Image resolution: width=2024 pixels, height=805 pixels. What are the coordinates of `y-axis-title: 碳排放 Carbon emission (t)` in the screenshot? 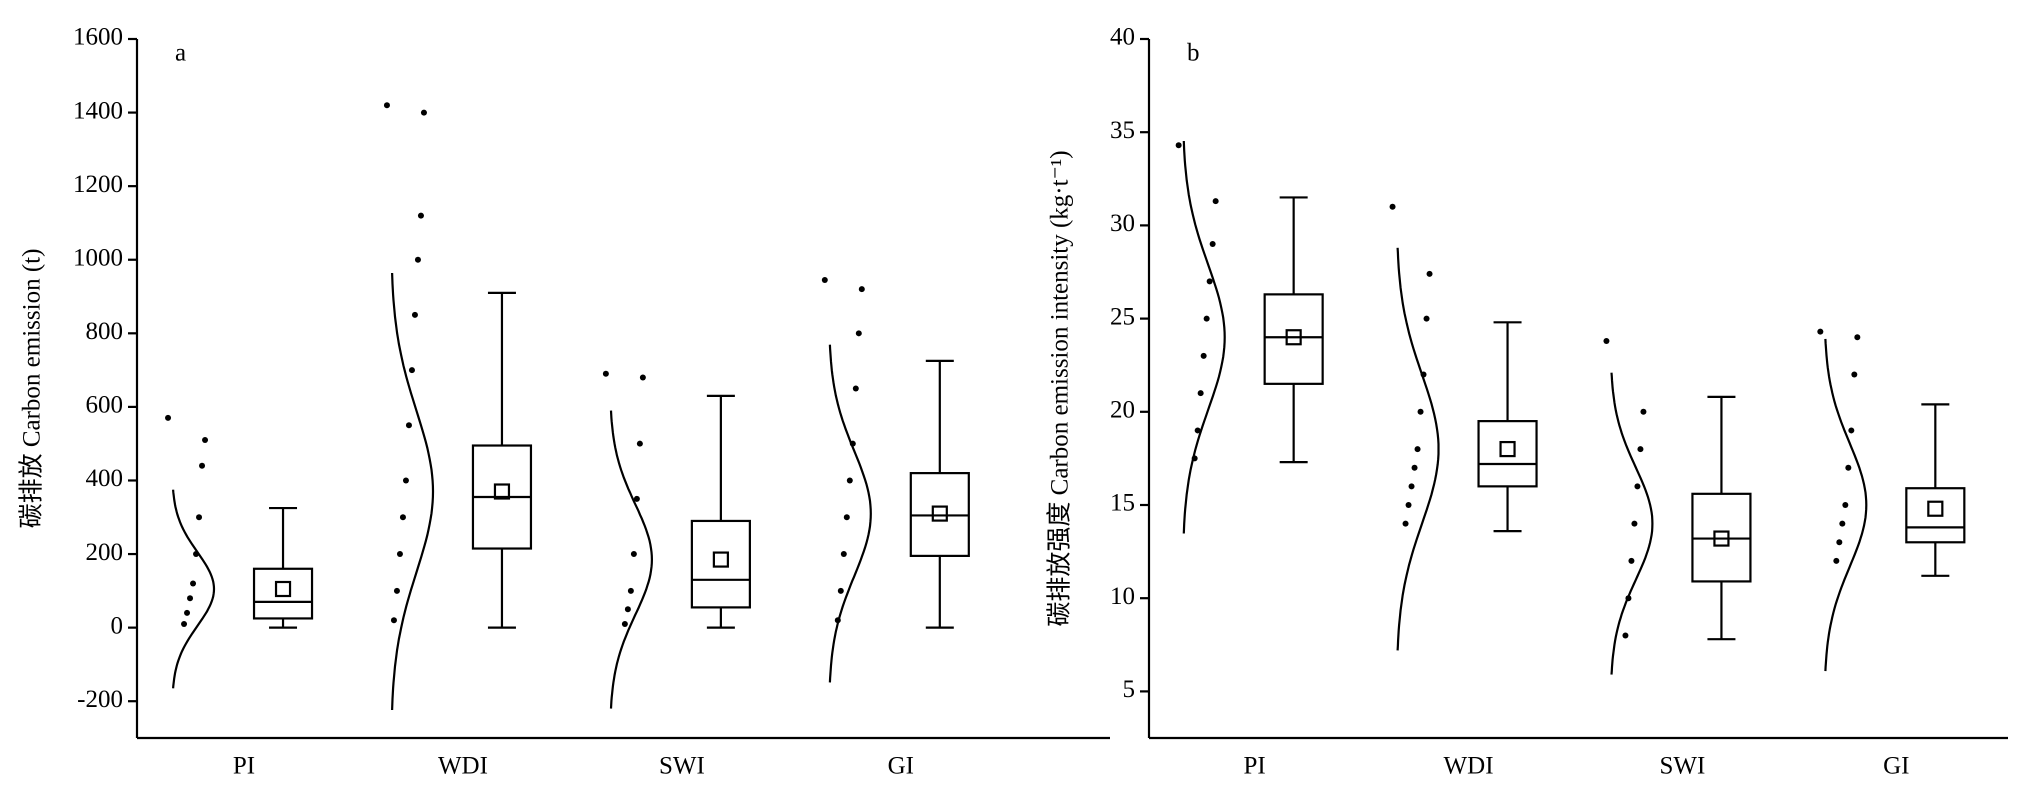 It's located at (32, 389).